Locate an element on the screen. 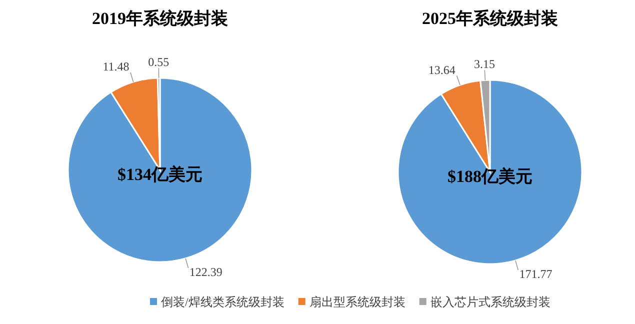 The image size is (635, 324). data-label: 171.77 is located at coordinates (535, 273).